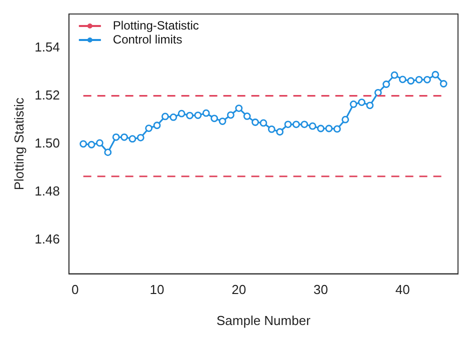 The image size is (474, 339). What do you see at coordinates (47, 46) in the screenshot?
I see `y-tick-label: 1.54` at bounding box center [47, 46].